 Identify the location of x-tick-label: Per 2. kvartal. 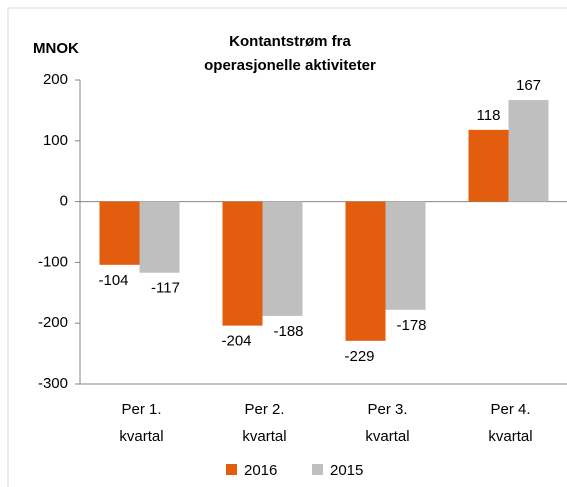
(264, 423).